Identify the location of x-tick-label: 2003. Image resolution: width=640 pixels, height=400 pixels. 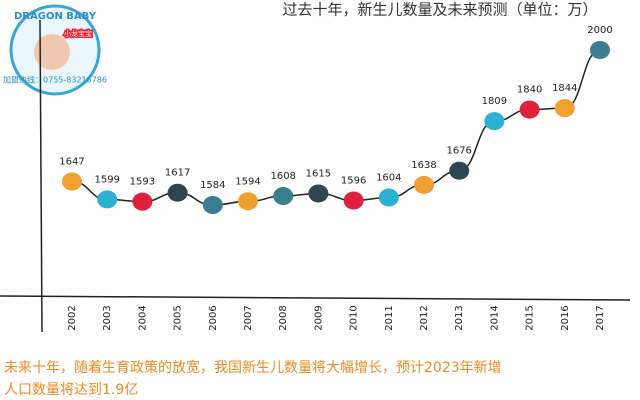
(107, 317).